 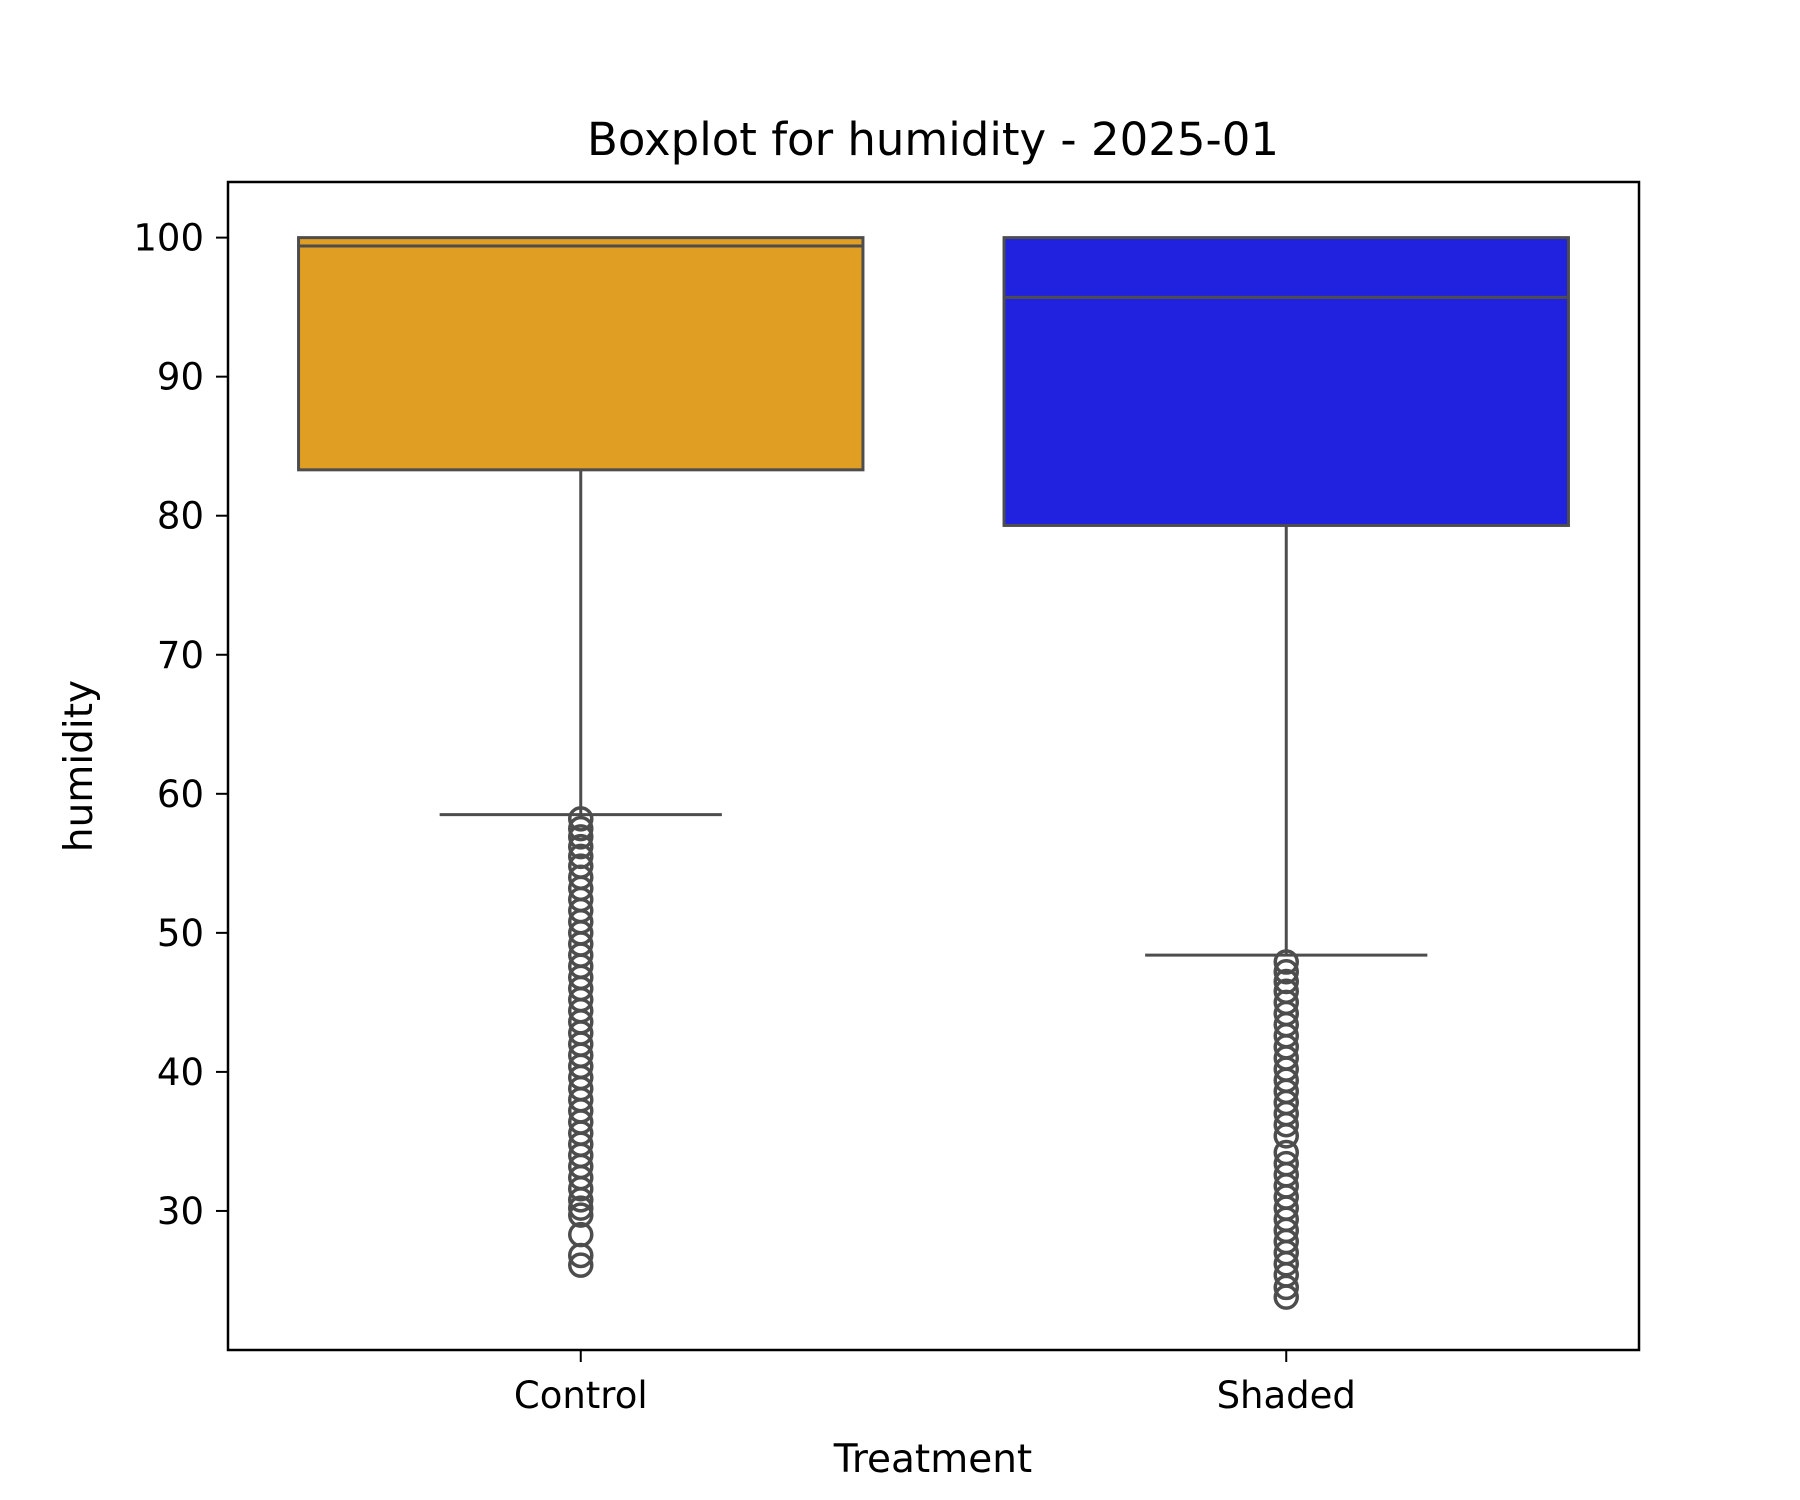 What do you see at coordinates (180, 1072) in the screenshot?
I see `y-tick-label: 40` at bounding box center [180, 1072].